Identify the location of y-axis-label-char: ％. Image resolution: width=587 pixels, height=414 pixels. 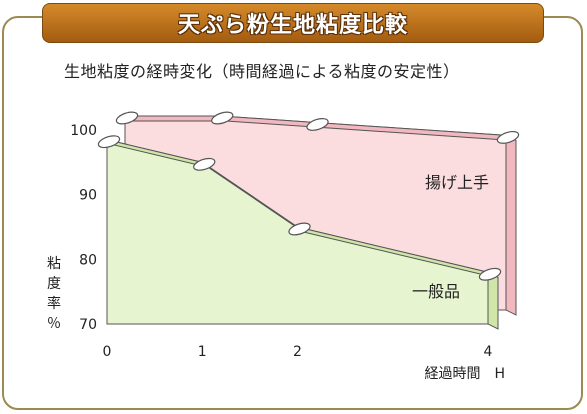
(54, 324).